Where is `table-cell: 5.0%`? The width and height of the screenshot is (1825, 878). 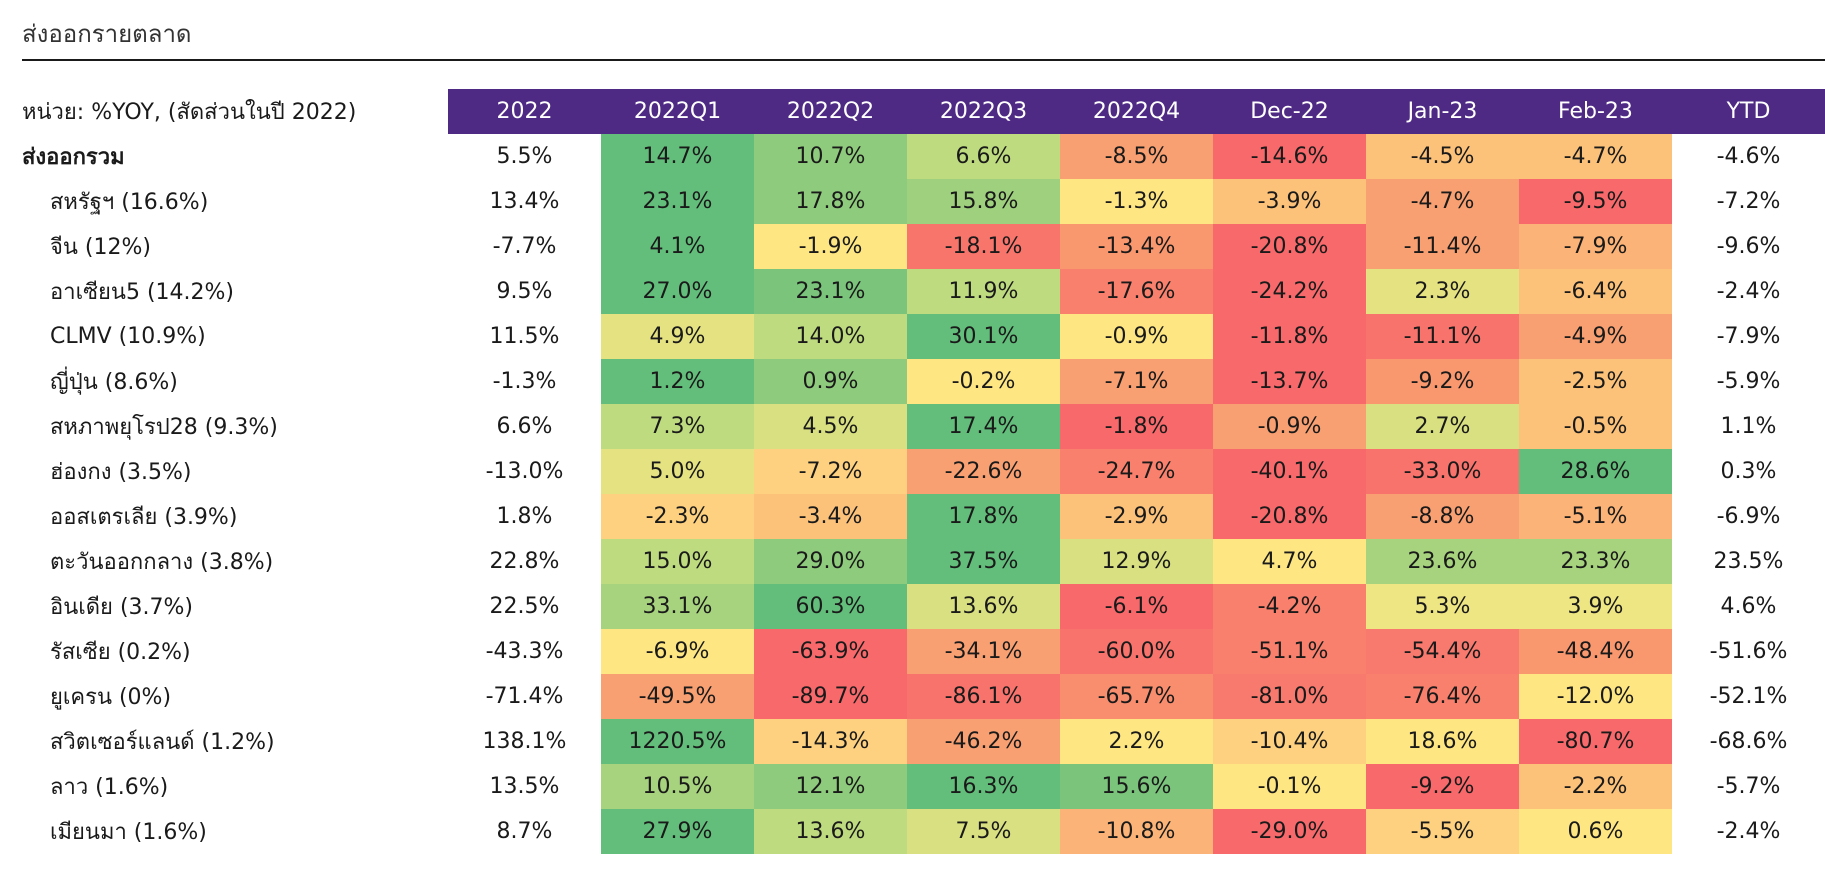
table-cell: 5.0% is located at coordinates (677, 471).